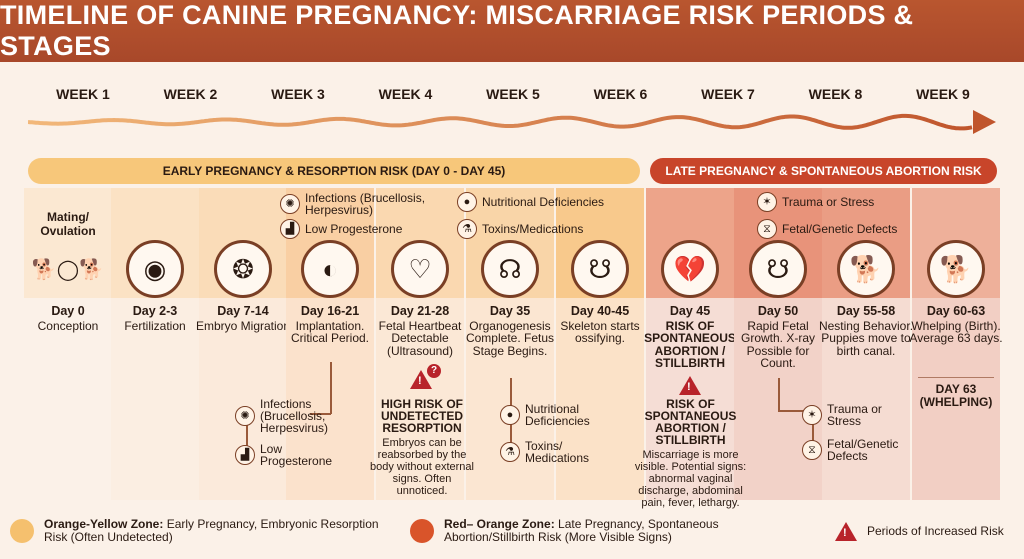  What do you see at coordinates (285, 455) in the screenshot?
I see `lower-risk-progesterone: ▟ Low Progesterone` at bounding box center [285, 455].